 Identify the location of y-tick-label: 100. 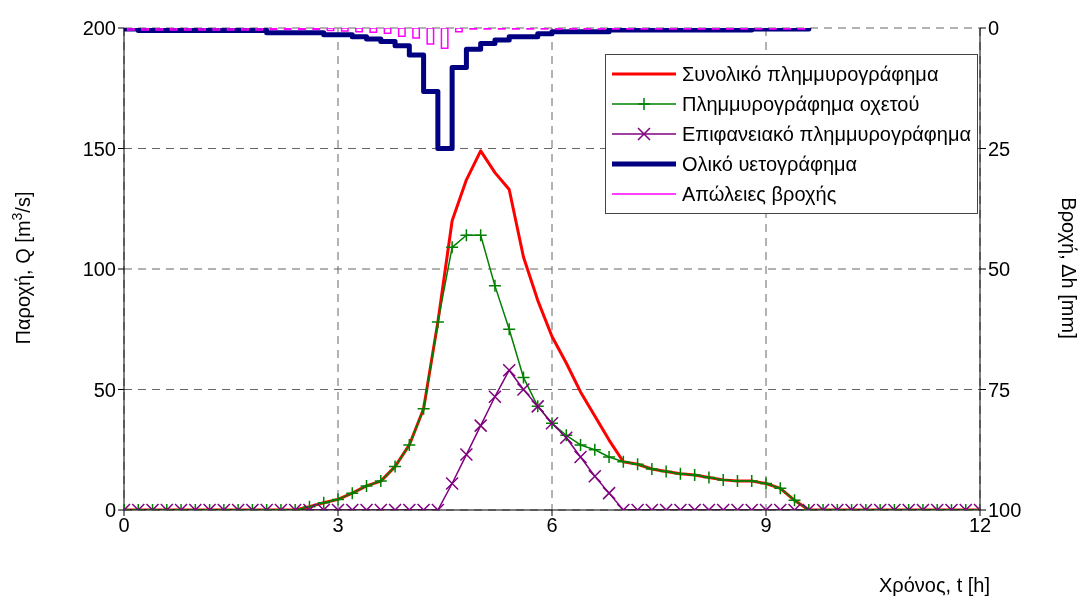
(99, 269).